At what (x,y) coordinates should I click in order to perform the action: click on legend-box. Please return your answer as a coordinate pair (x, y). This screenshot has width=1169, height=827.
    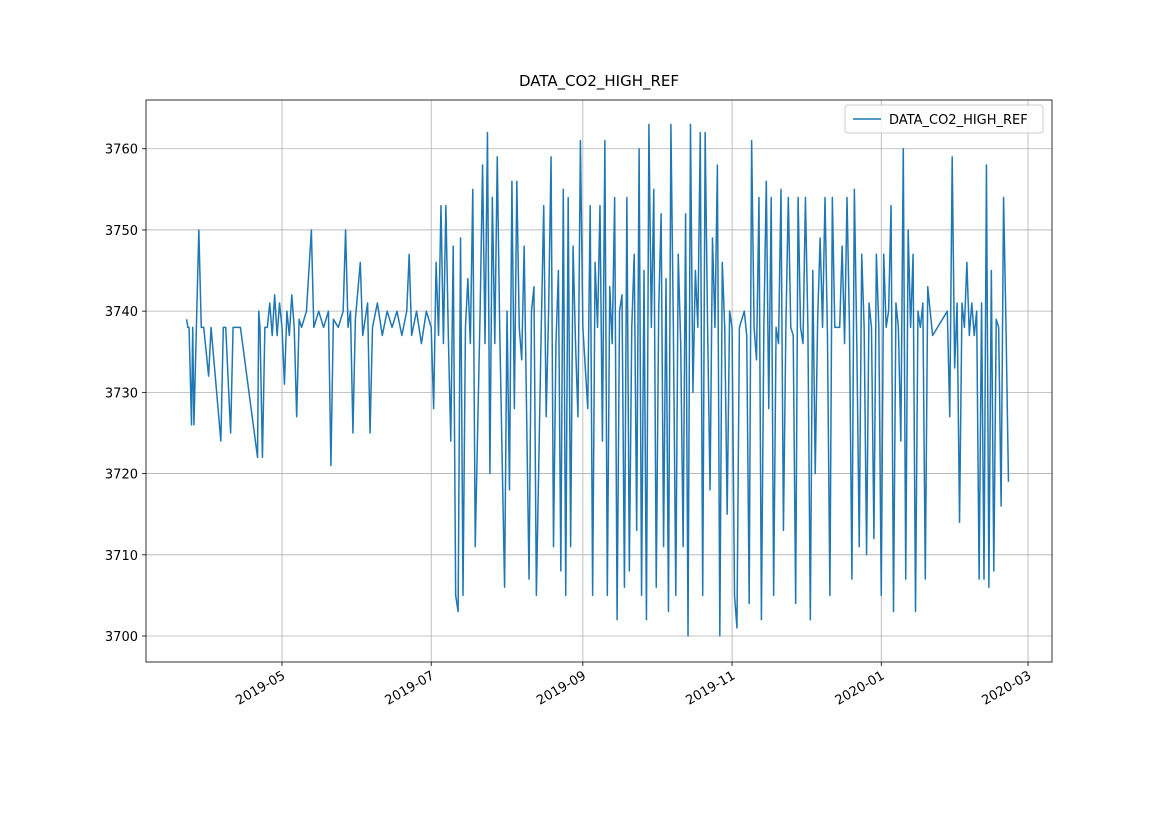
    Looking at the image, I should click on (944, 119).